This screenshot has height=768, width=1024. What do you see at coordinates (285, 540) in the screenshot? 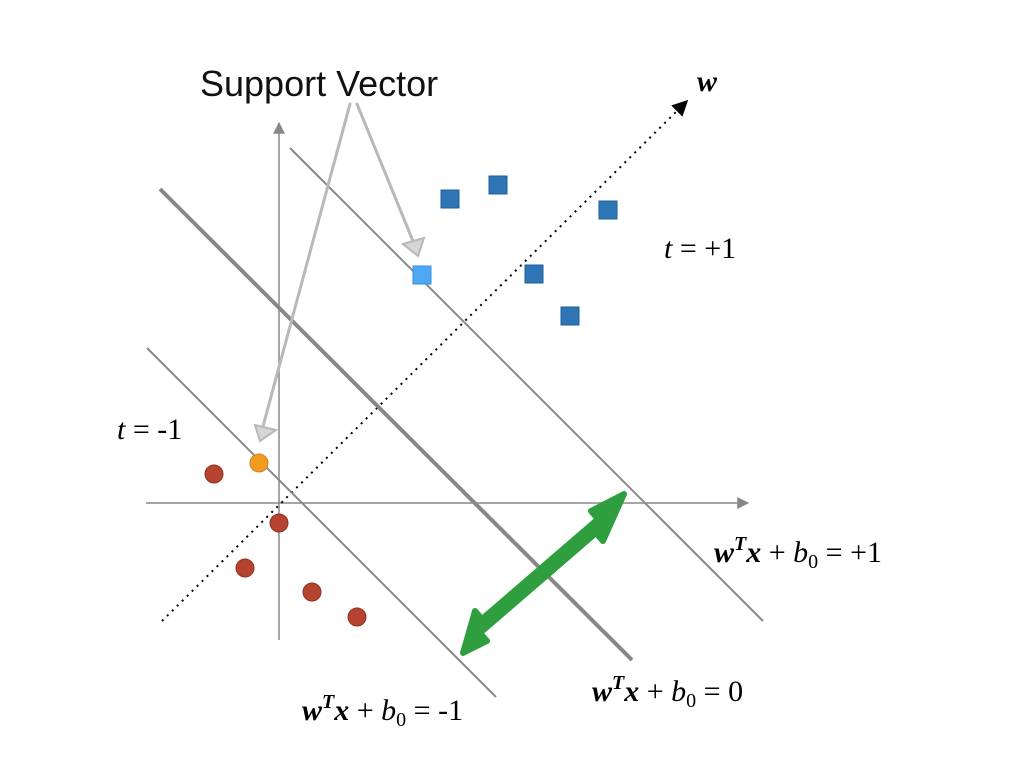
I see `negative-class-points` at bounding box center [285, 540].